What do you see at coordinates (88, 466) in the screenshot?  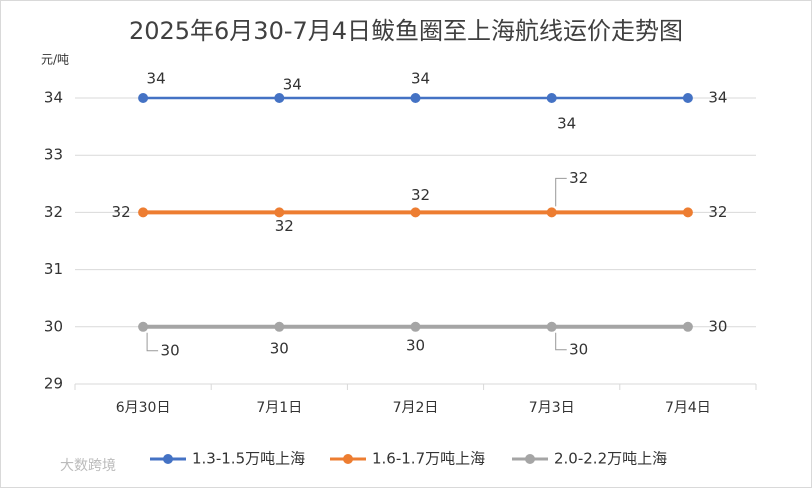 I see `watermark: 大数跨境` at bounding box center [88, 466].